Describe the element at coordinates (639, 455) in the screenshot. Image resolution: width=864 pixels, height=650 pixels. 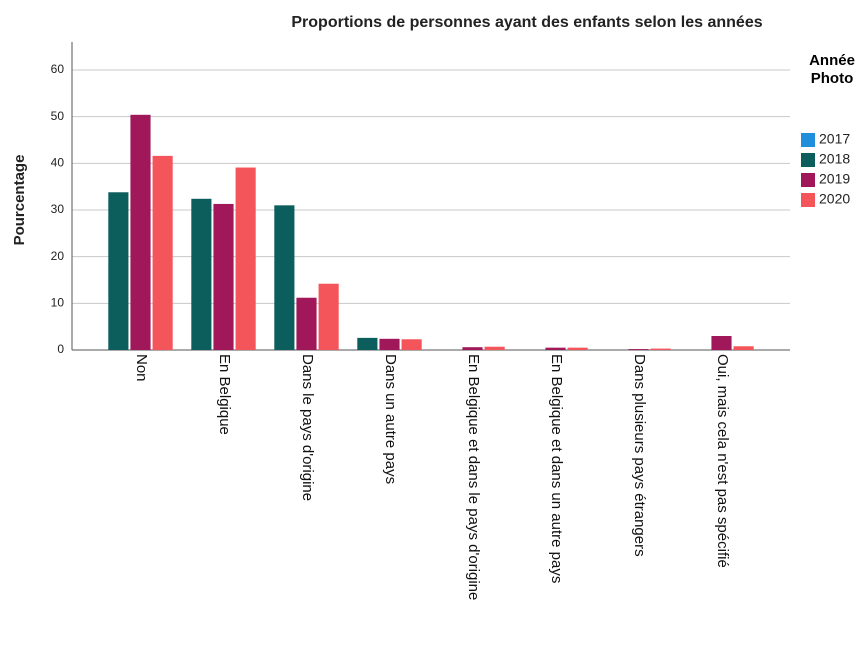
I see `x-tick-label: Dans plusieurs pays étrangers` at that location.